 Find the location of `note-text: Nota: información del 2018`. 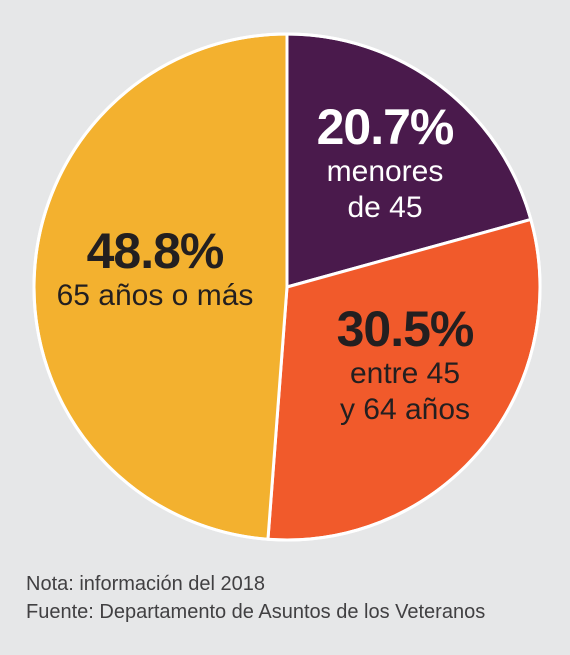

note-text: Nota: información del 2018 is located at coordinates (146, 584).